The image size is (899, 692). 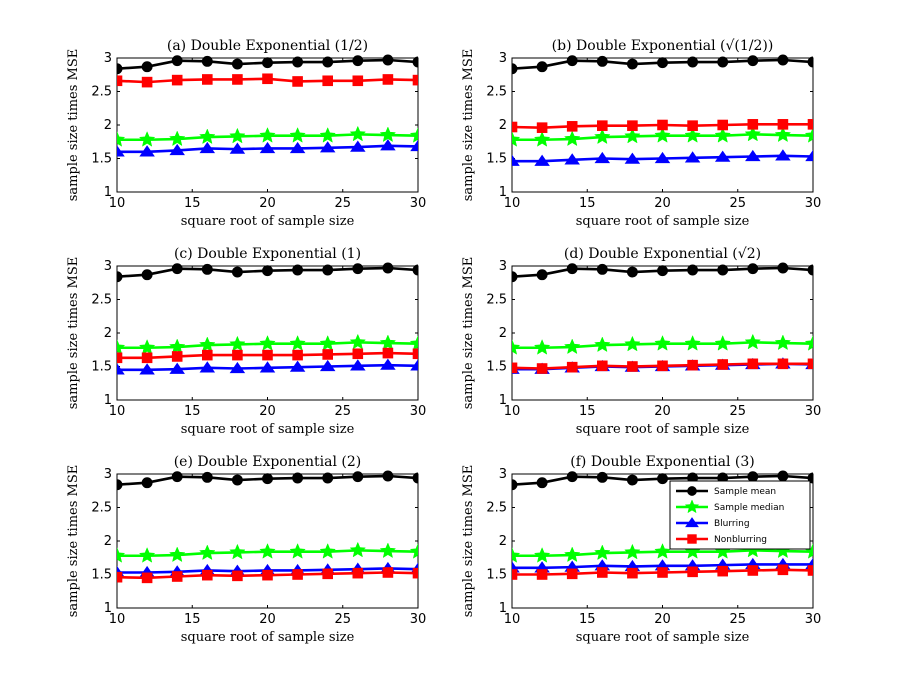 I want to click on series-nonblurring, so click(x=662, y=572).